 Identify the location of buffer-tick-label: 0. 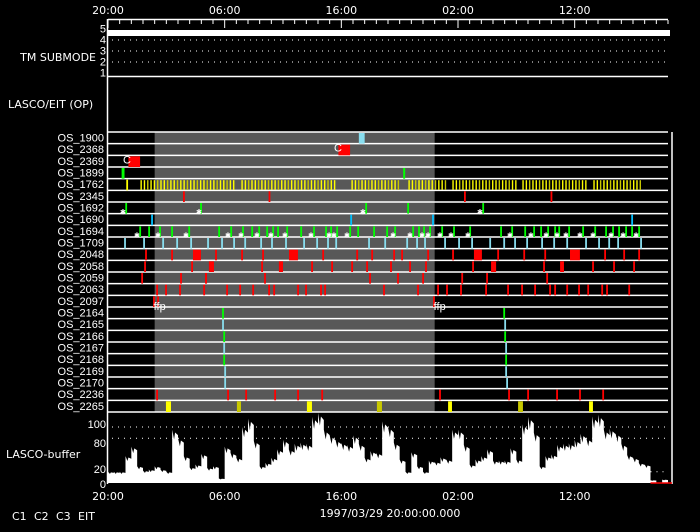
(103, 485).